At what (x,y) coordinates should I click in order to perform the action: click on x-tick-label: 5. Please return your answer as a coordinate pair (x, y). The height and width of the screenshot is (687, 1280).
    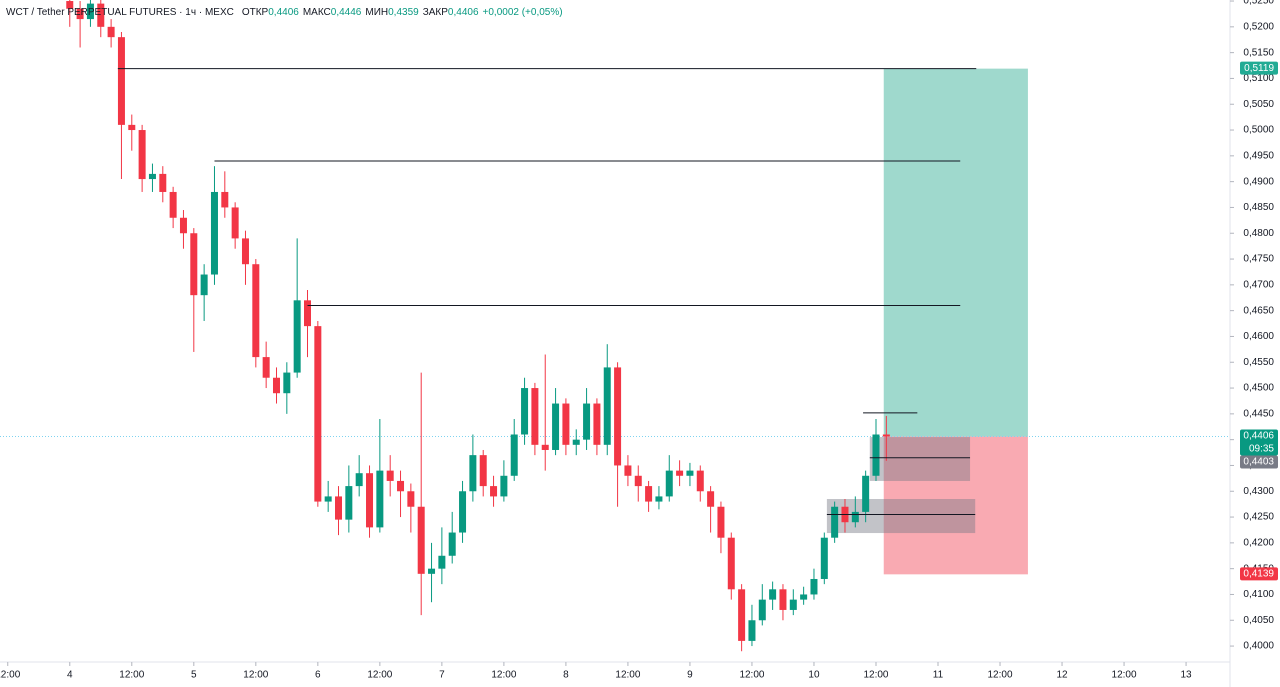
    Looking at the image, I should click on (194, 675).